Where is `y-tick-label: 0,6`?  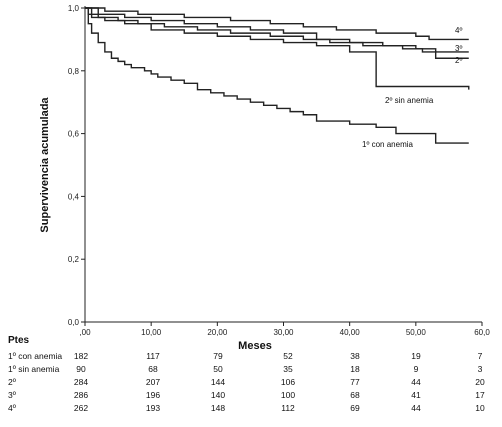 y-tick-label: 0,6 is located at coordinates (74, 134).